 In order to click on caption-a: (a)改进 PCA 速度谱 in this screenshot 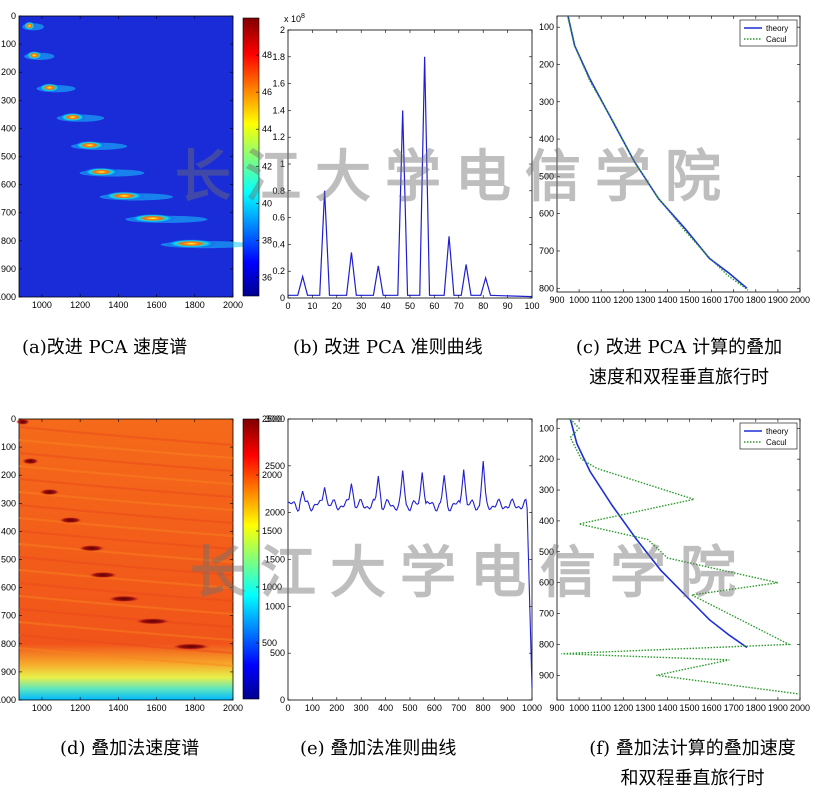, I will do `click(105, 347)`.